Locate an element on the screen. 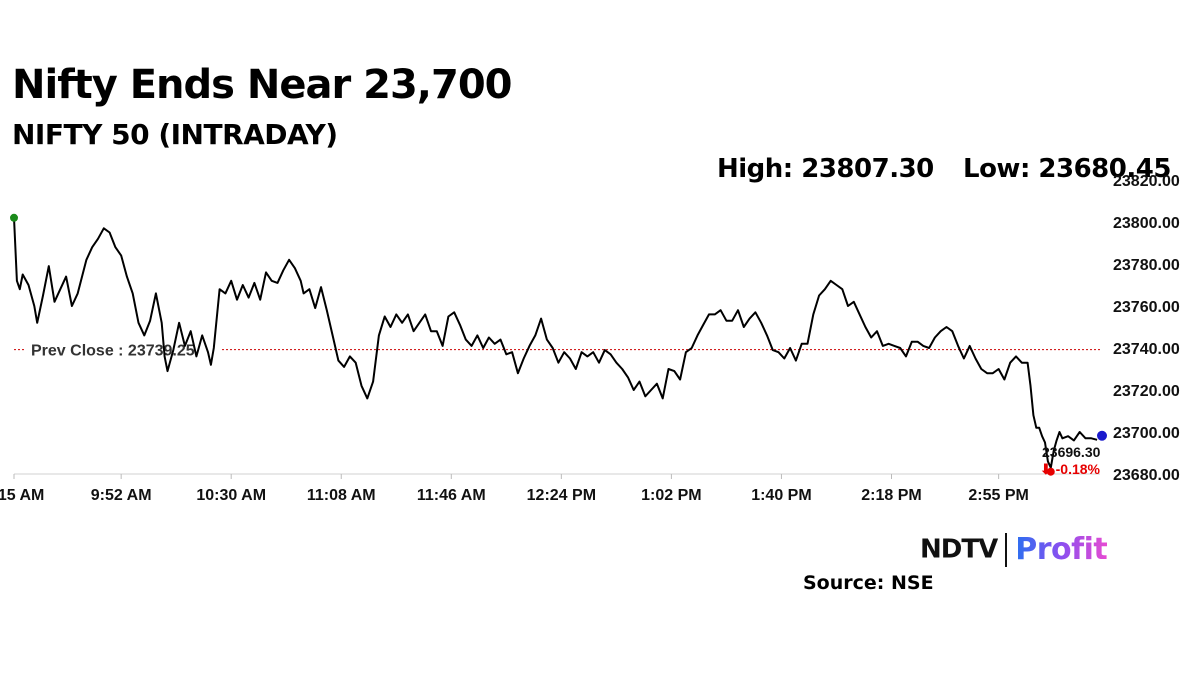 The image size is (1200, 675). prev-close-label: Prev Close : 23739.25 is located at coordinates (113, 351).